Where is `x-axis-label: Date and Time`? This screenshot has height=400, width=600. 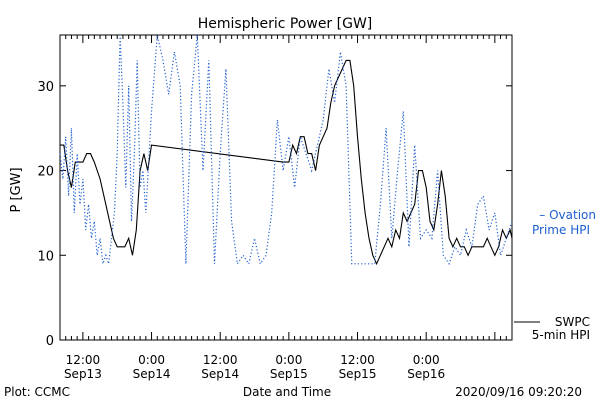
x-axis-label: Date and Time is located at coordinates (287, 392).